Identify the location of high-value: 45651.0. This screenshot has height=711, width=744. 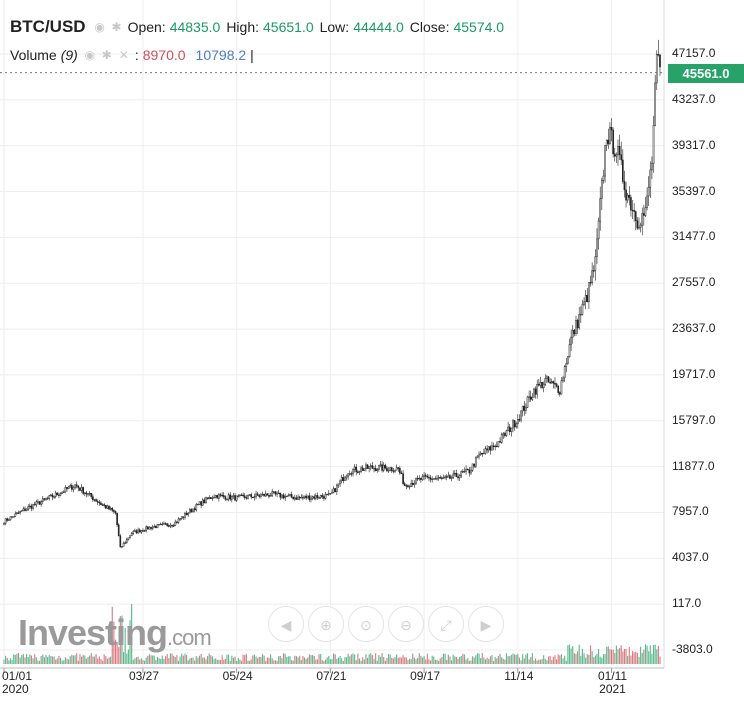
(288, 27).